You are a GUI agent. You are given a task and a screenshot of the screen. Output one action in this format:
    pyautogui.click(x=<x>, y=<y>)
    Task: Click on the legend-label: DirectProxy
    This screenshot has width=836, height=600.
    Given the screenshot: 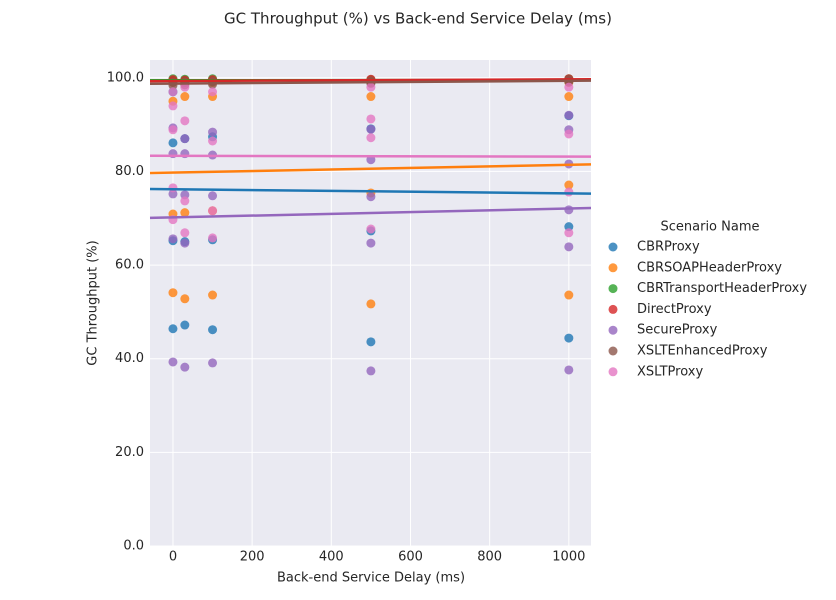 What is the action you would take?
    pyautogui.click(x=674, y=309)
    